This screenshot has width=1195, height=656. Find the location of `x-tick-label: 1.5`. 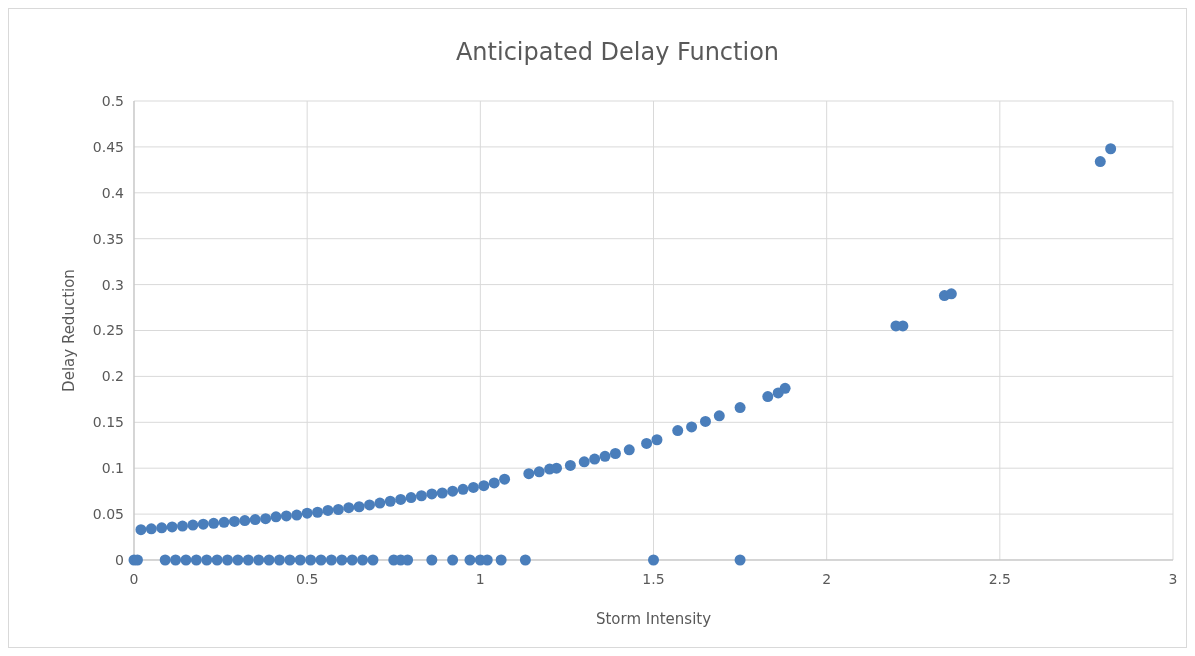

x-tick-label: 1.5 is located at coordinates (653, 579).